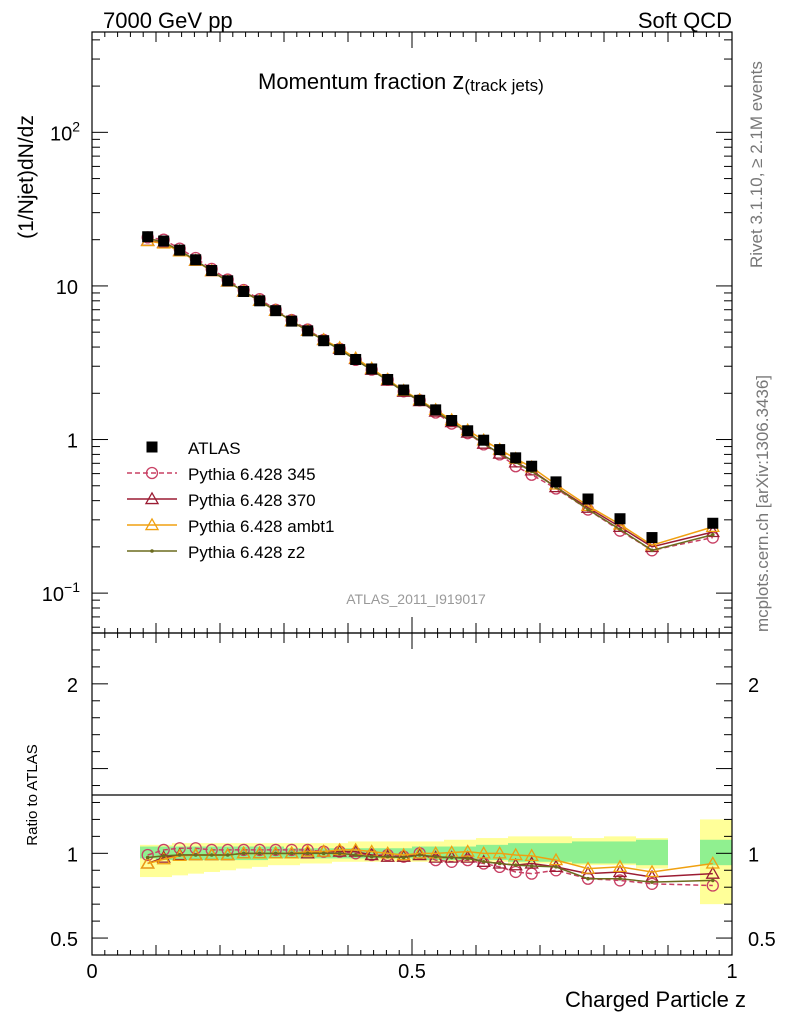 This screenshot has height=1024, width=786. What do you see at coordinates (401, 81) in the screenshot?
I see `chart-title: Momentum fraction z(track jets)` at bounding box center [401, 81].